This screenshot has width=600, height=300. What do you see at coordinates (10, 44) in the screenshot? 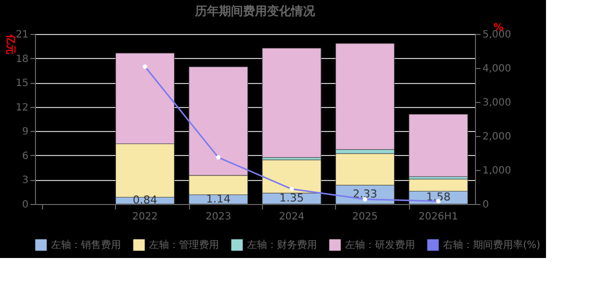
I see `y-axis-title: 亿元` at bounding box center [10, 44].